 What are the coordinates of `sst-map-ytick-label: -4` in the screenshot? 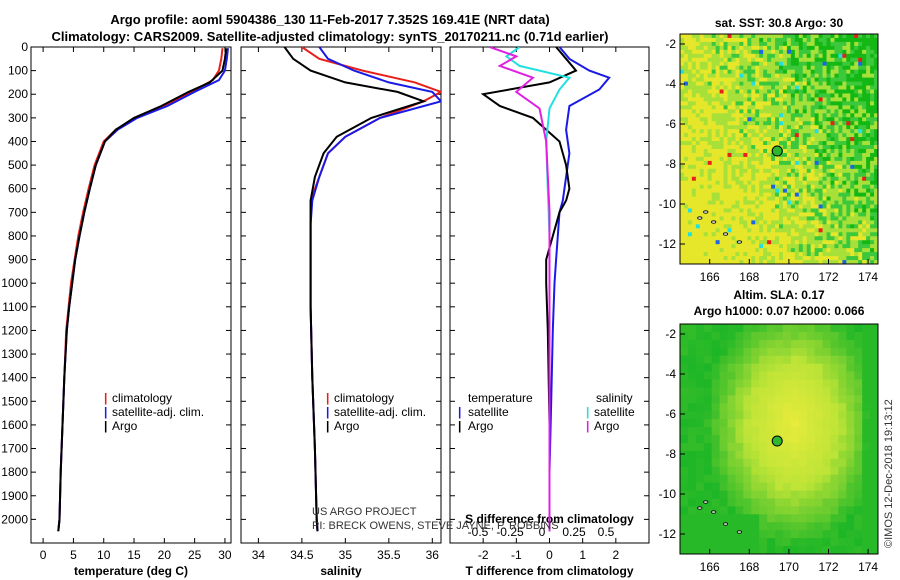 It's located at (670, 84).